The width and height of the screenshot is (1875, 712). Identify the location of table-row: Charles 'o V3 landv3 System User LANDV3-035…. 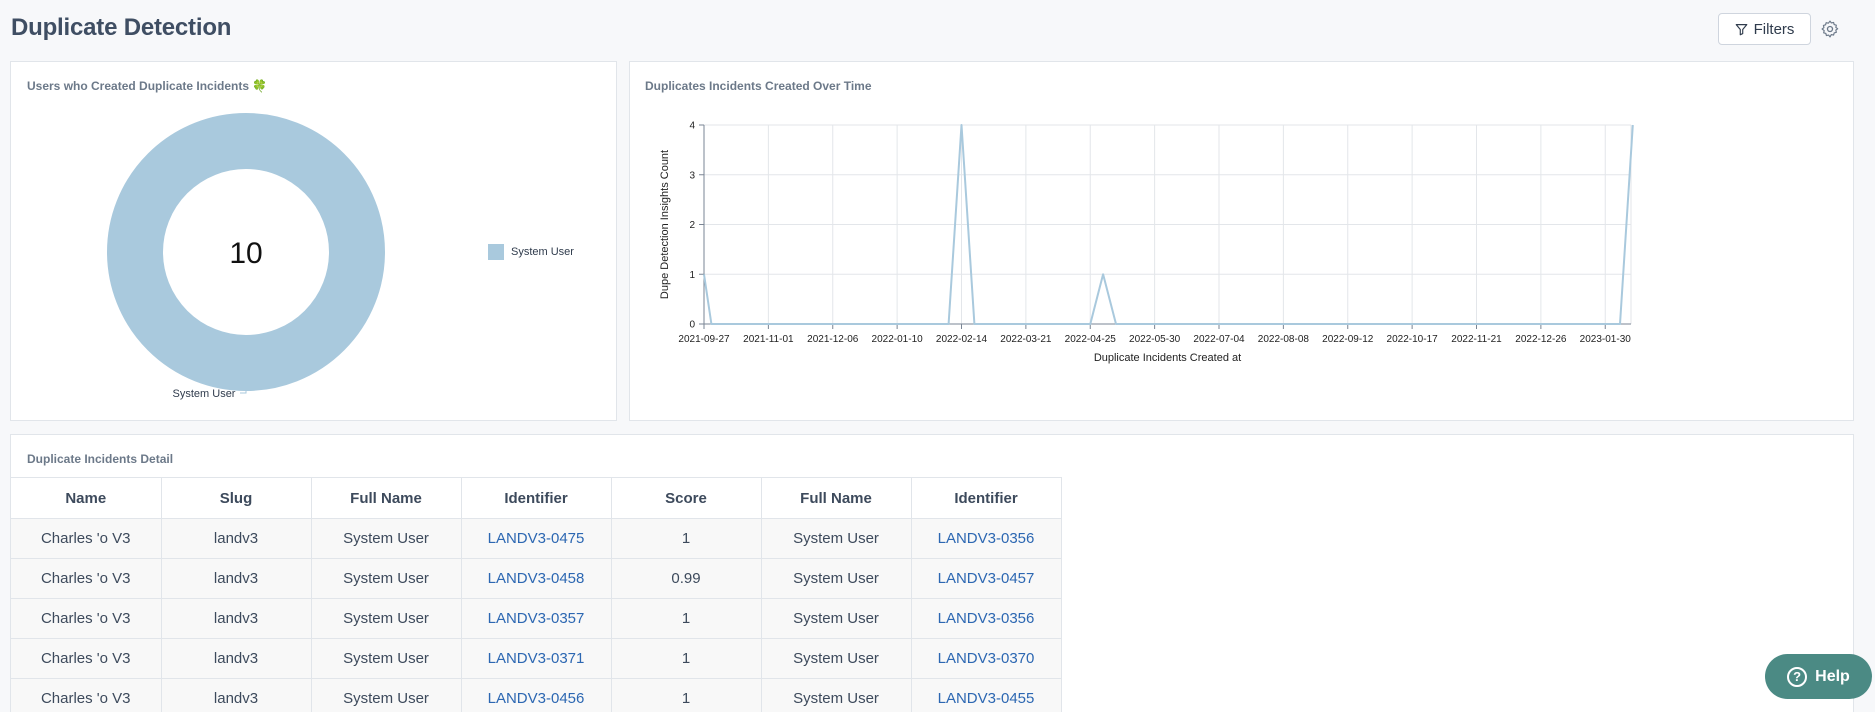
(536, 618).